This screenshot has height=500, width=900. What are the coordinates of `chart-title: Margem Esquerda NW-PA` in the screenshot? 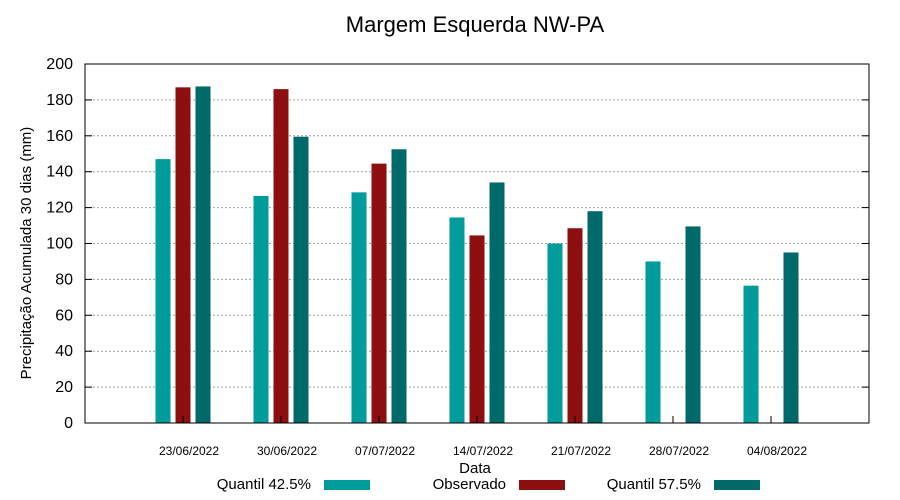 It's located at (475, 24).